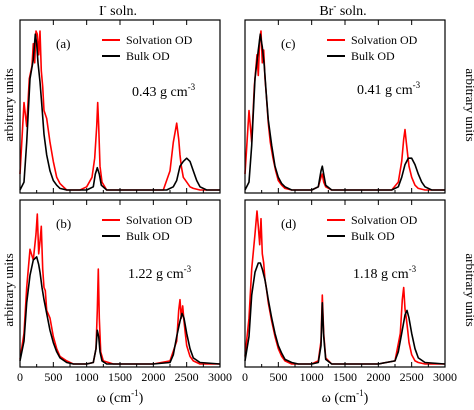  What do you see at coordinates (339, 398) in the screenshot?
I see `xlabel-right-main: ω (cm` at bounding box center [339, 398].